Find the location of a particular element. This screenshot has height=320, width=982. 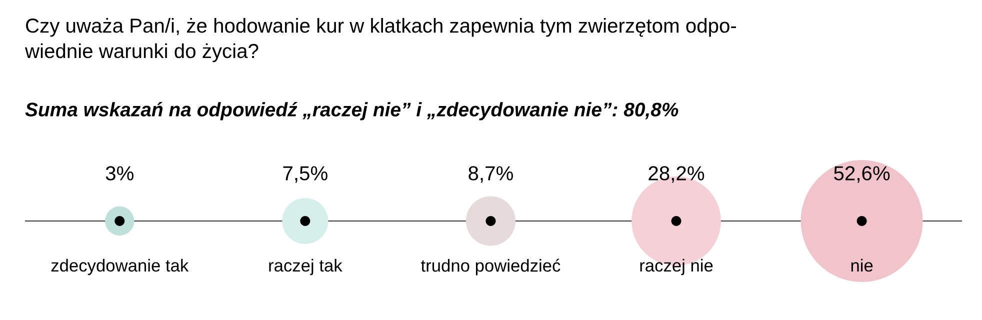

category-label: nie is located at coordinates (862, 265).